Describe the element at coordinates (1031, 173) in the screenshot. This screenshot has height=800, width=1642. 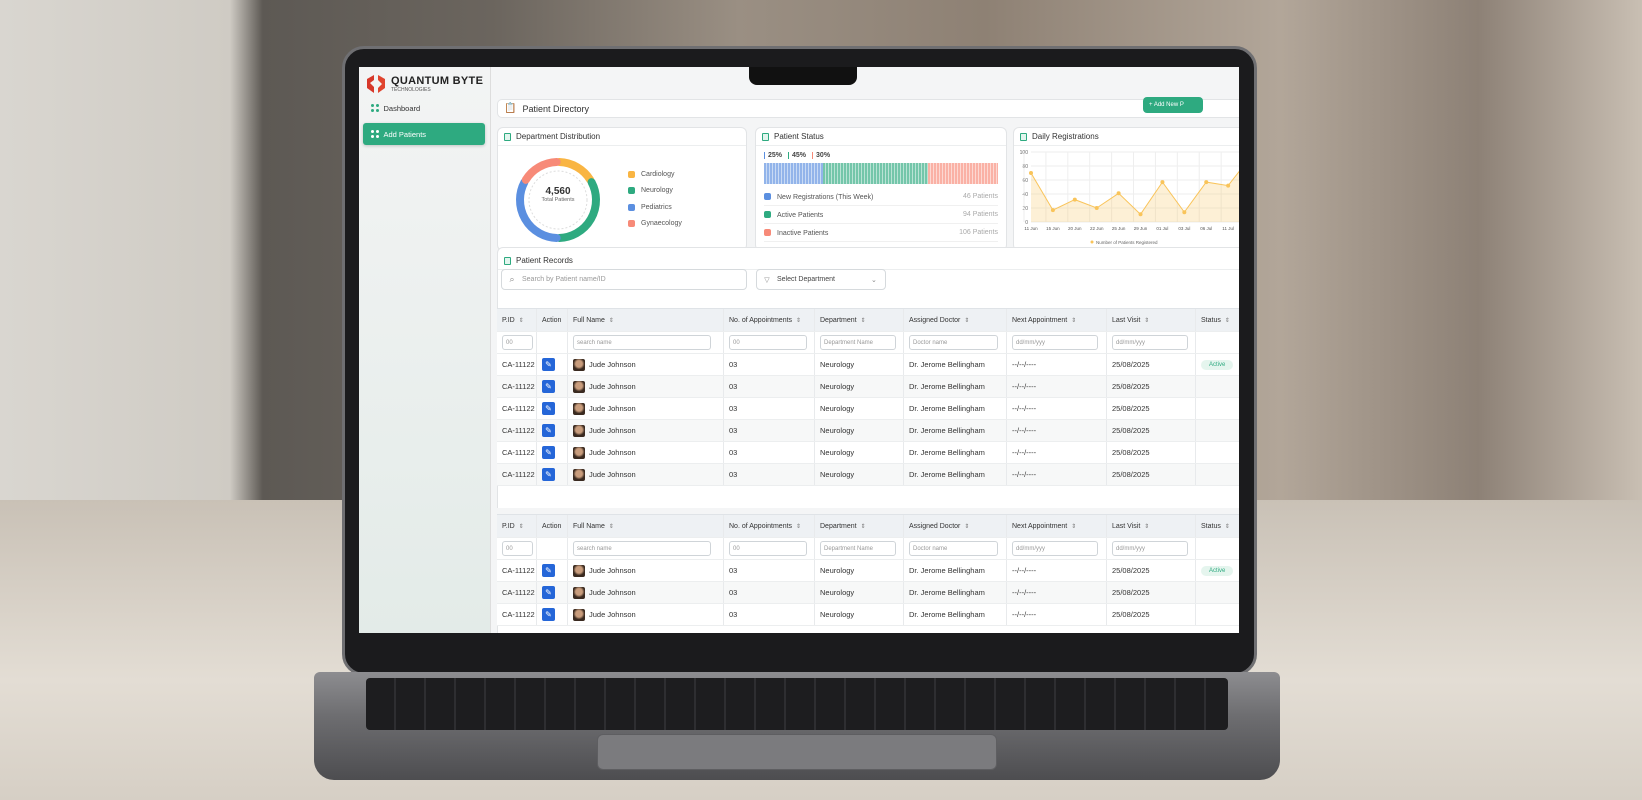
I see `data-point` at that location.